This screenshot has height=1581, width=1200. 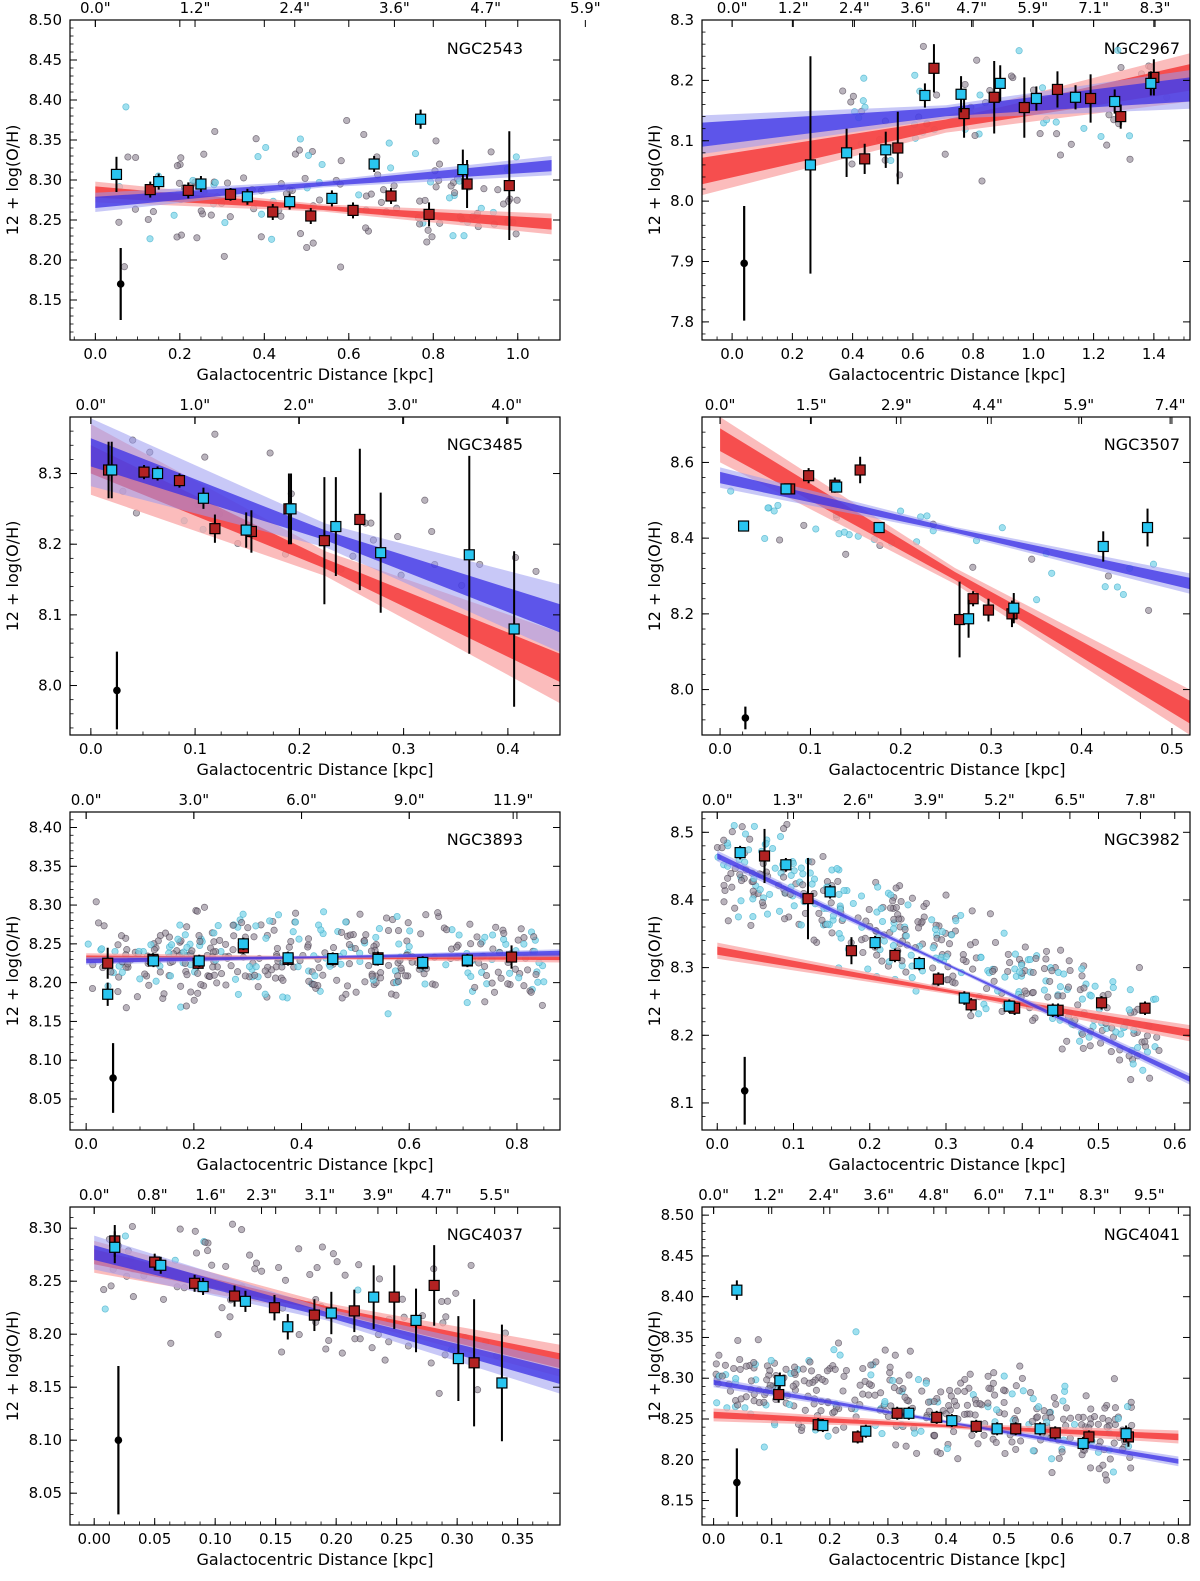 What do you see at coordinates (193, 800) in the screenshot?
I see `top-tick-label: 3.0"` at bounding box center [193, 800].